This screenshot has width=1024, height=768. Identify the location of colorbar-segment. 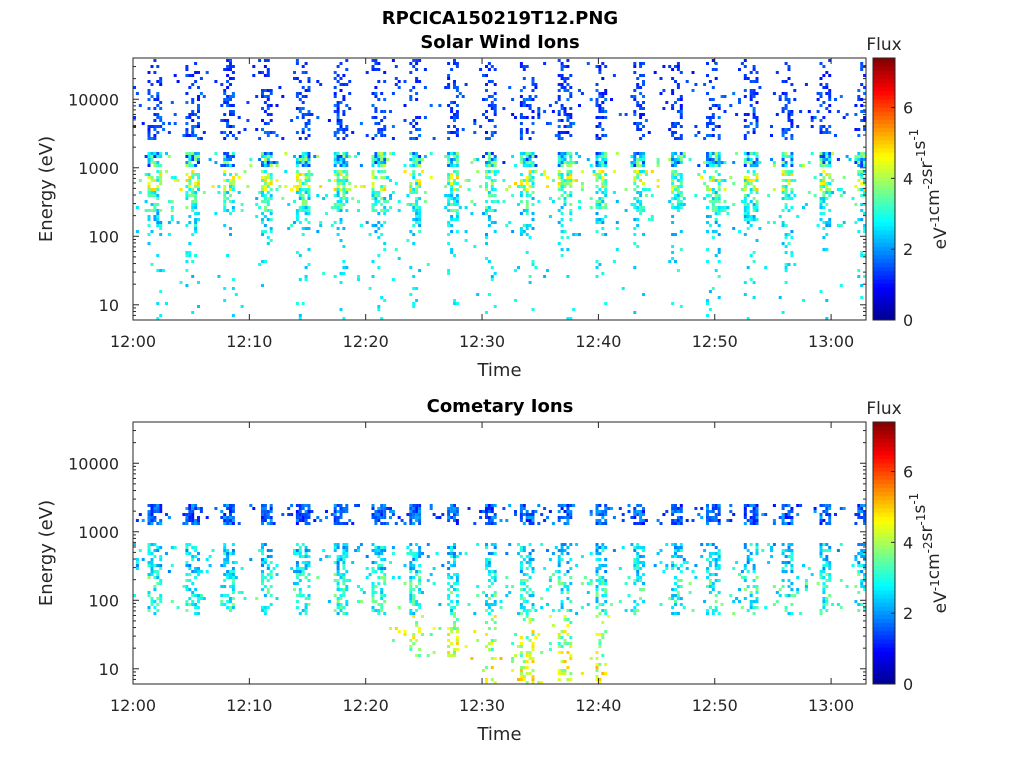
(884, 220).